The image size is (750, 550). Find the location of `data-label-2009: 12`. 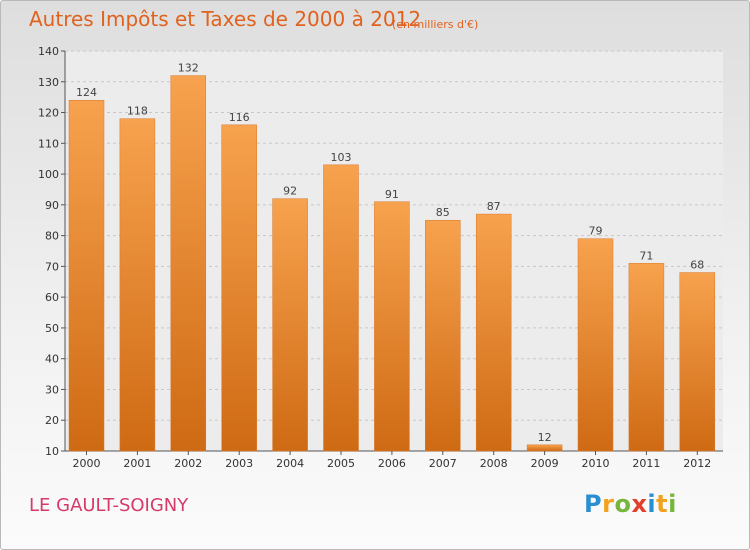

data-label-2009: 12 is located at coordinates (545, 437).